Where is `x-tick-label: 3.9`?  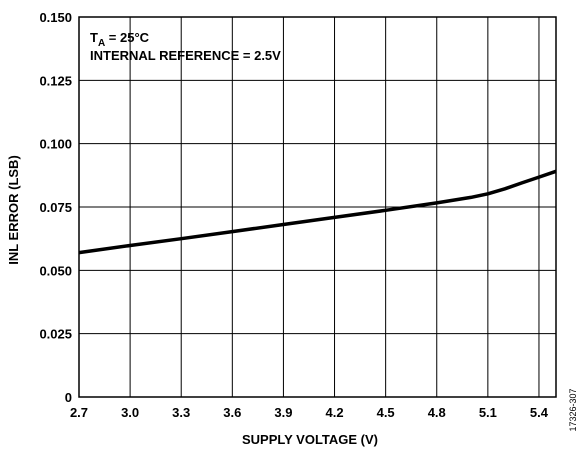 x-tick-label: 3.9 is located at coordinates (283, 412).